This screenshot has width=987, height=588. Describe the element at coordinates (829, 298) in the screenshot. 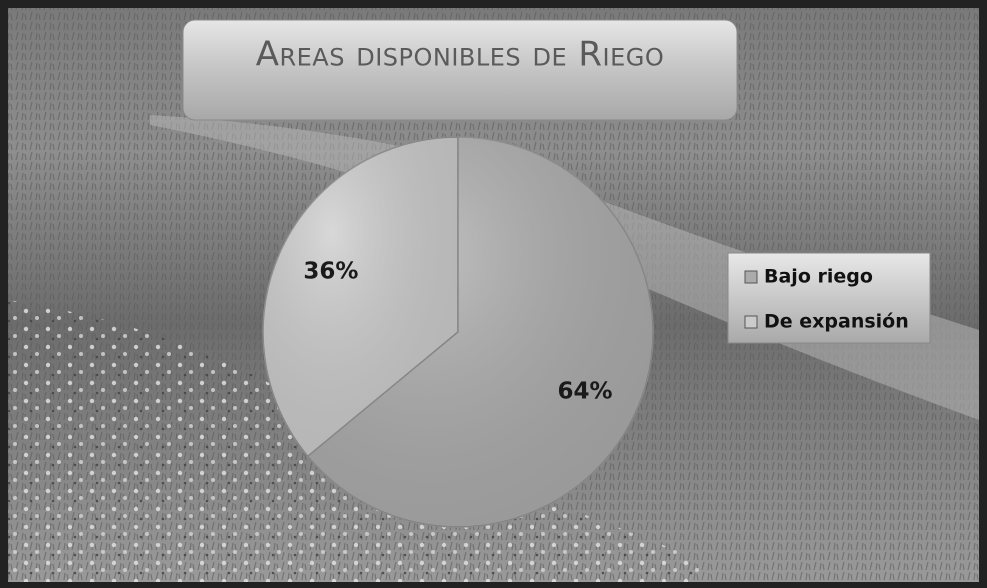

I see `legend-box` at that location.